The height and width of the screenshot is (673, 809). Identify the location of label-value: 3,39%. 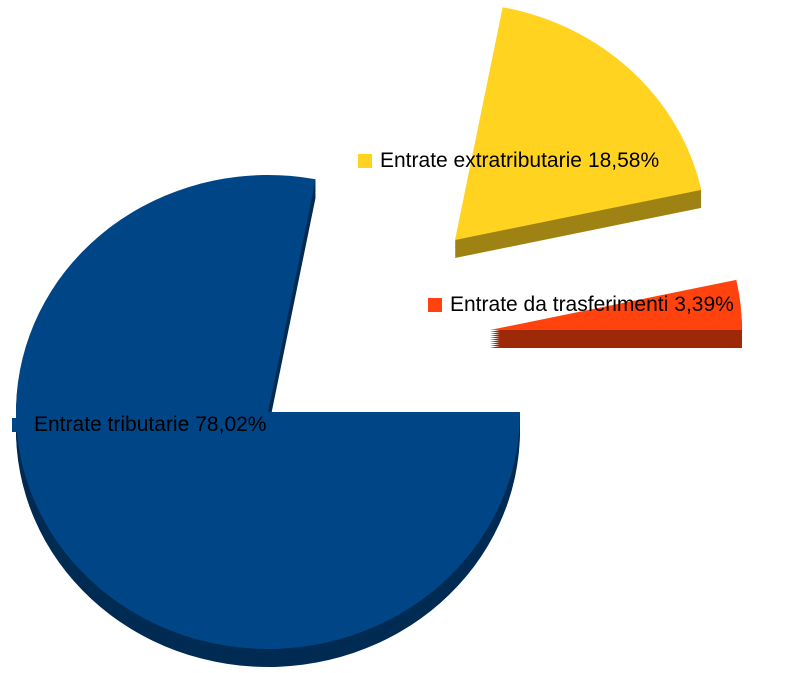
(704, 304).